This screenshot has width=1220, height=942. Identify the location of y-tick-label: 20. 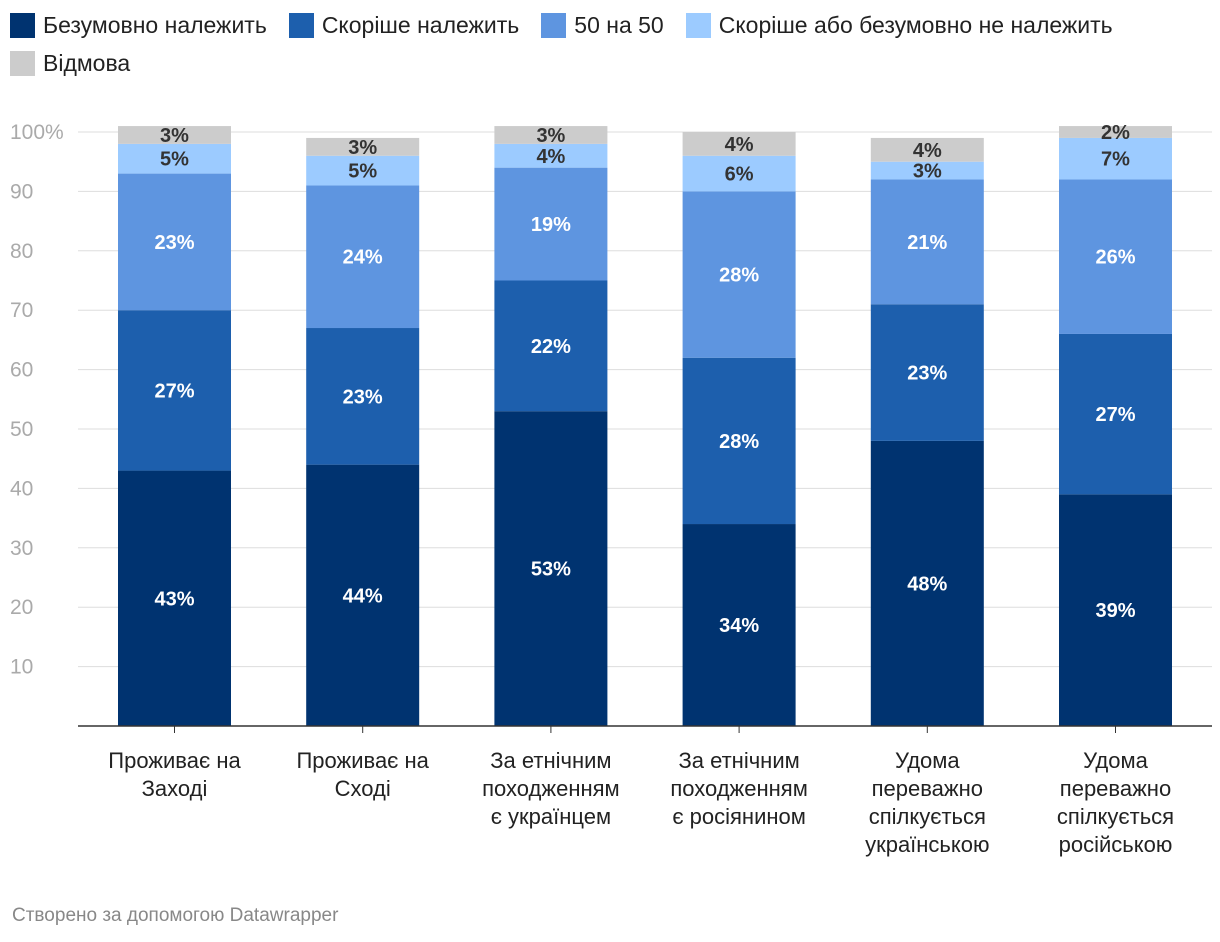
(21, 607).